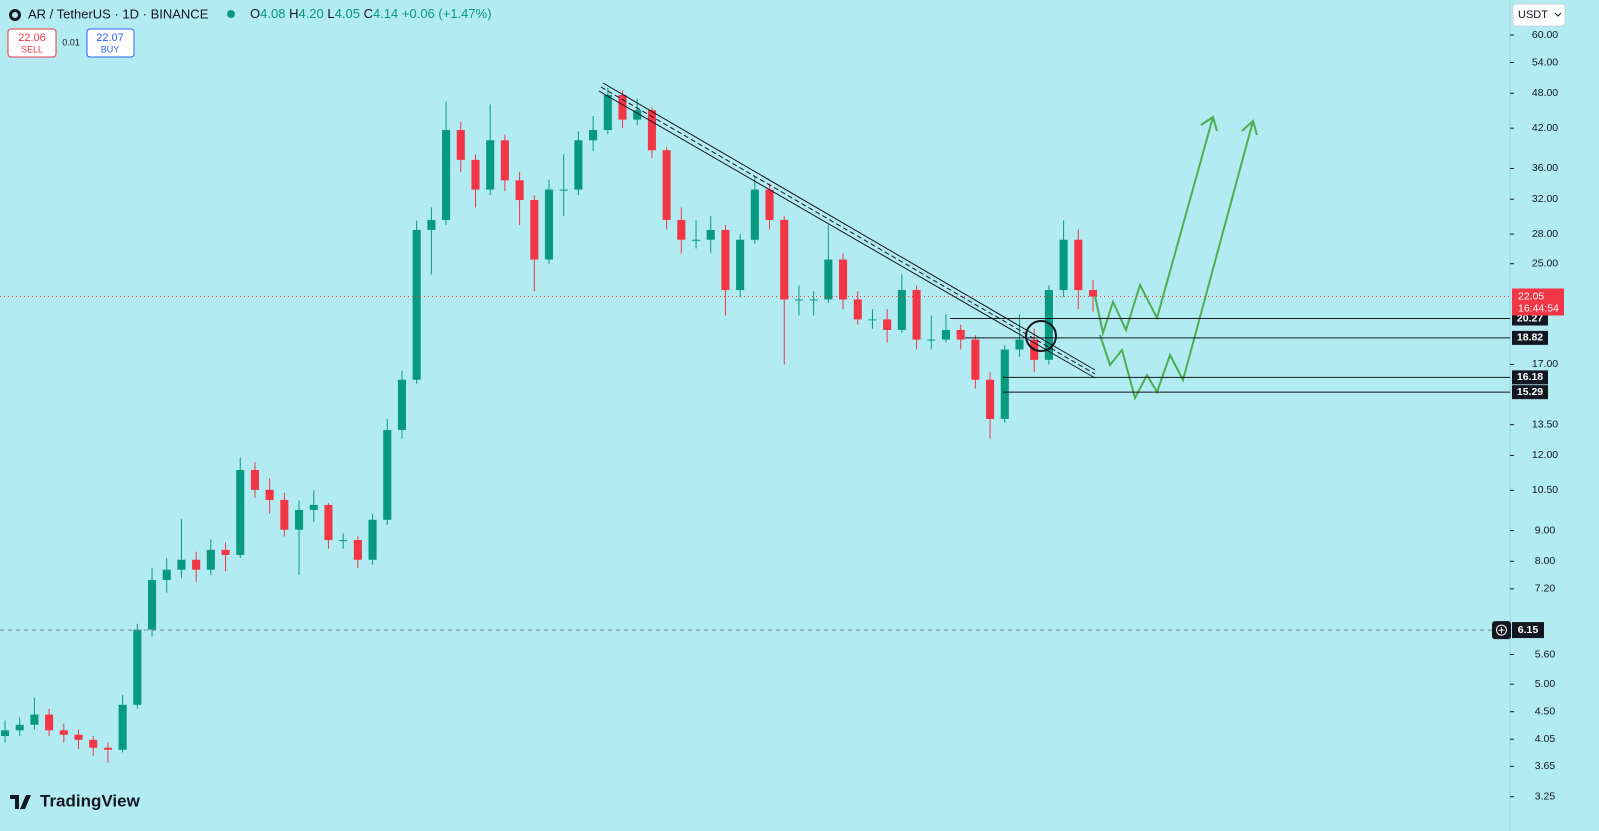 This screenshot has height=831, width=1599. I want to click on symbol-icon, so click(15, 15).